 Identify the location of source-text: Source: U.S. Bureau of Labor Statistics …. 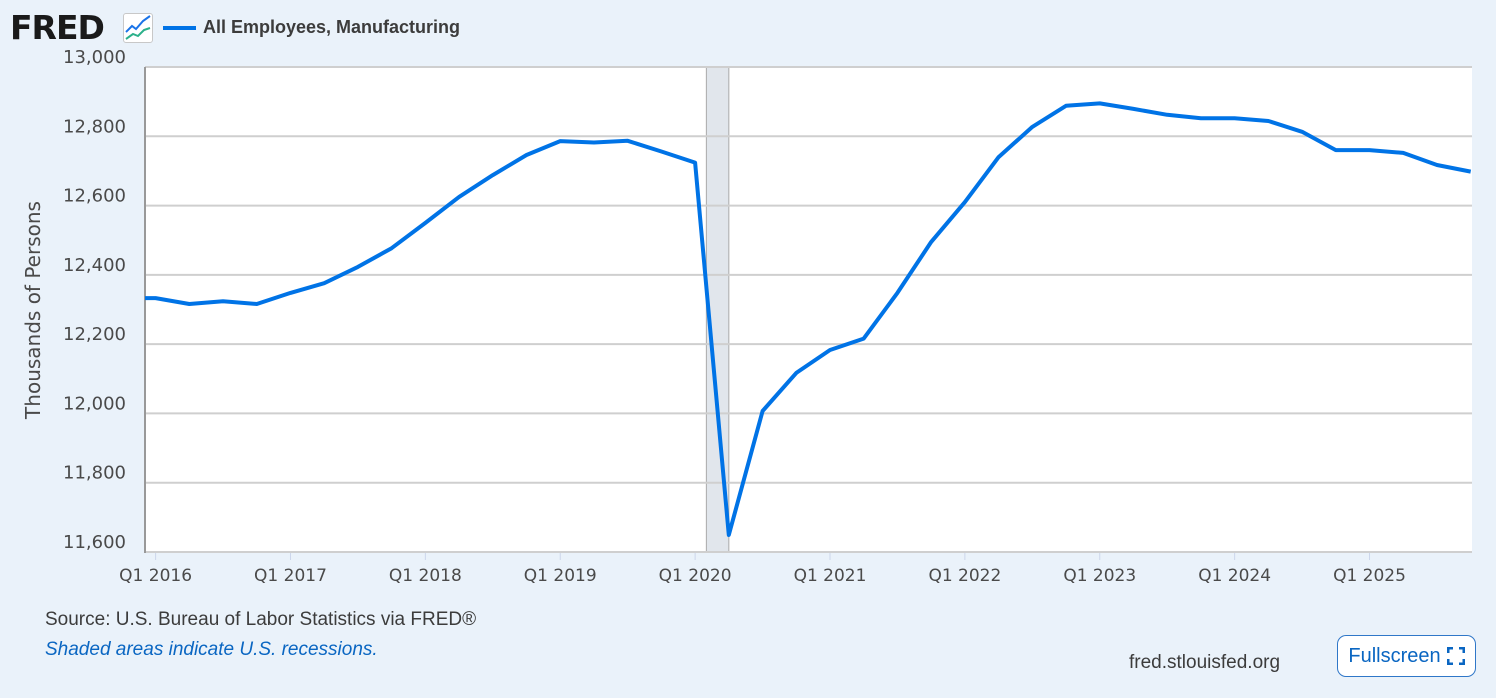
(261, 619).